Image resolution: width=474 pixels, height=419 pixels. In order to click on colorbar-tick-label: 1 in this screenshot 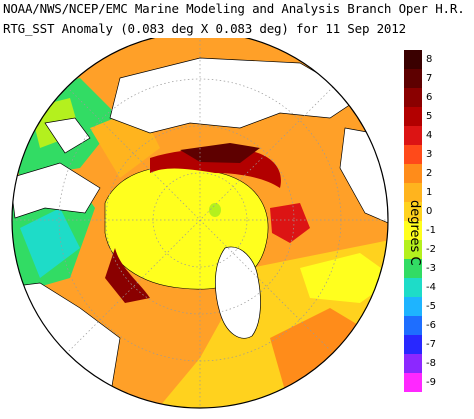, I will do `click(429, 192)`.